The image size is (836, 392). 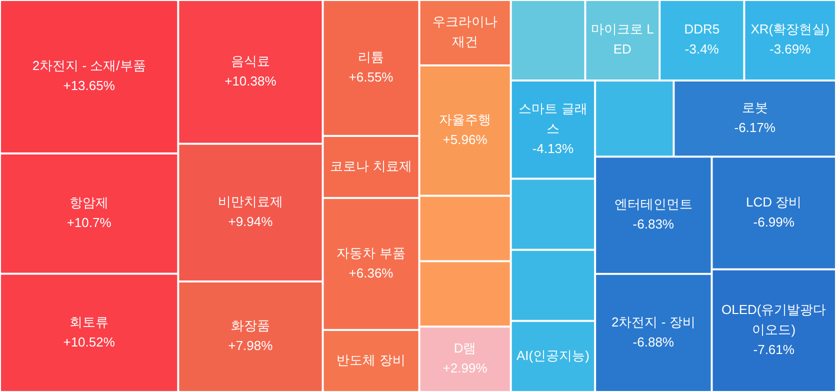 What do you see at coordinates (371, 360) in the screenshot?
I see `category-label: 반도체 장비` at bounding box center [371, 360].